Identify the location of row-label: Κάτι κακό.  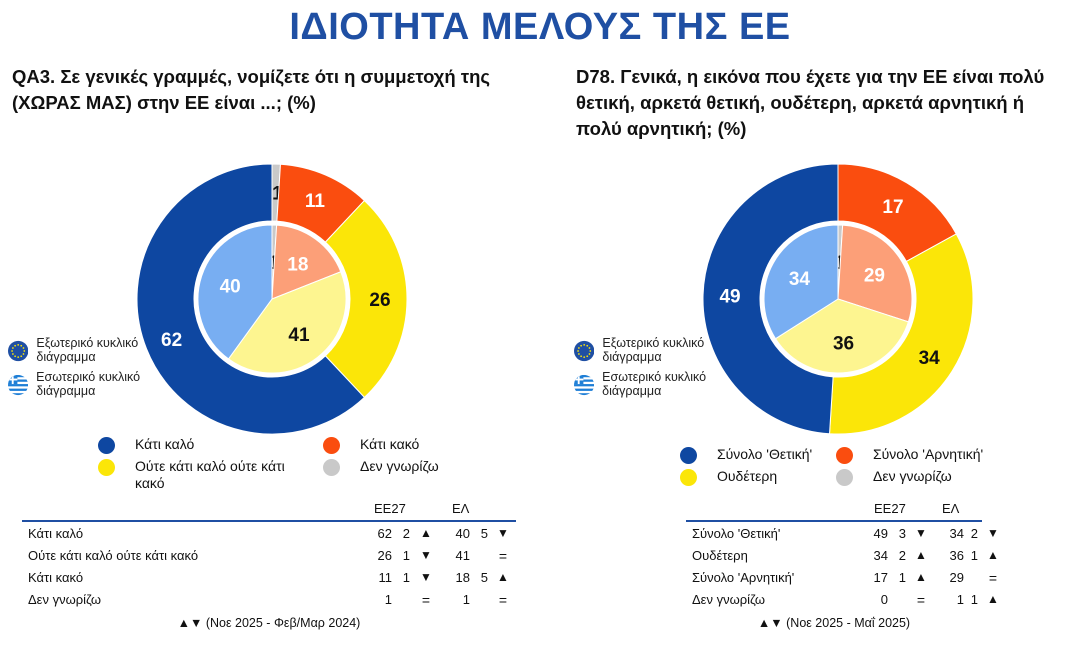
(56, 577).